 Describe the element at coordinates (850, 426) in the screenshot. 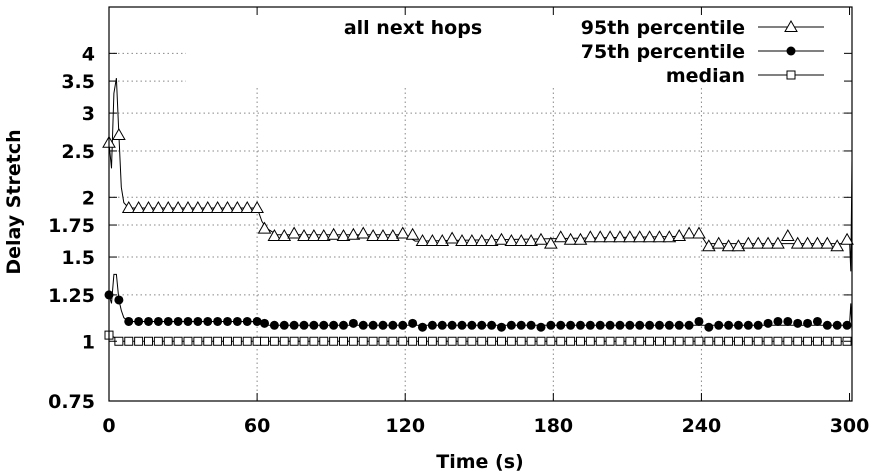

I see `x-tick-label: 300` at that location.